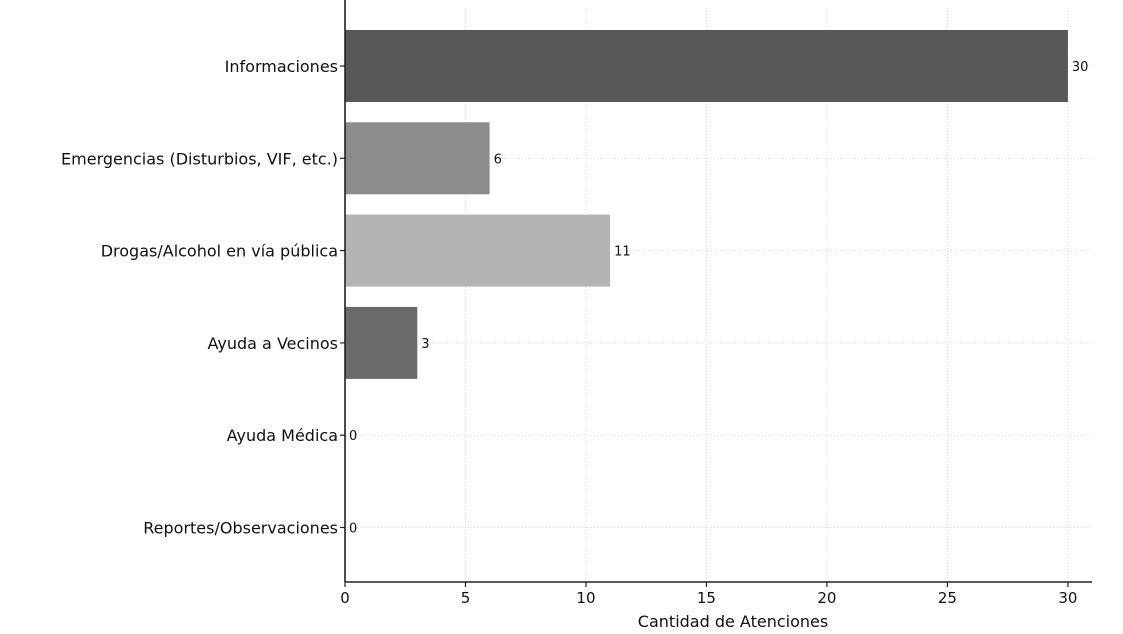 Image resolution: width=1123 pixels, height=634 pixels. What do you see at coordinates (585, 598) in the screenshot?
I see `x-tick-label: 10` at bounding box center [585, 598].